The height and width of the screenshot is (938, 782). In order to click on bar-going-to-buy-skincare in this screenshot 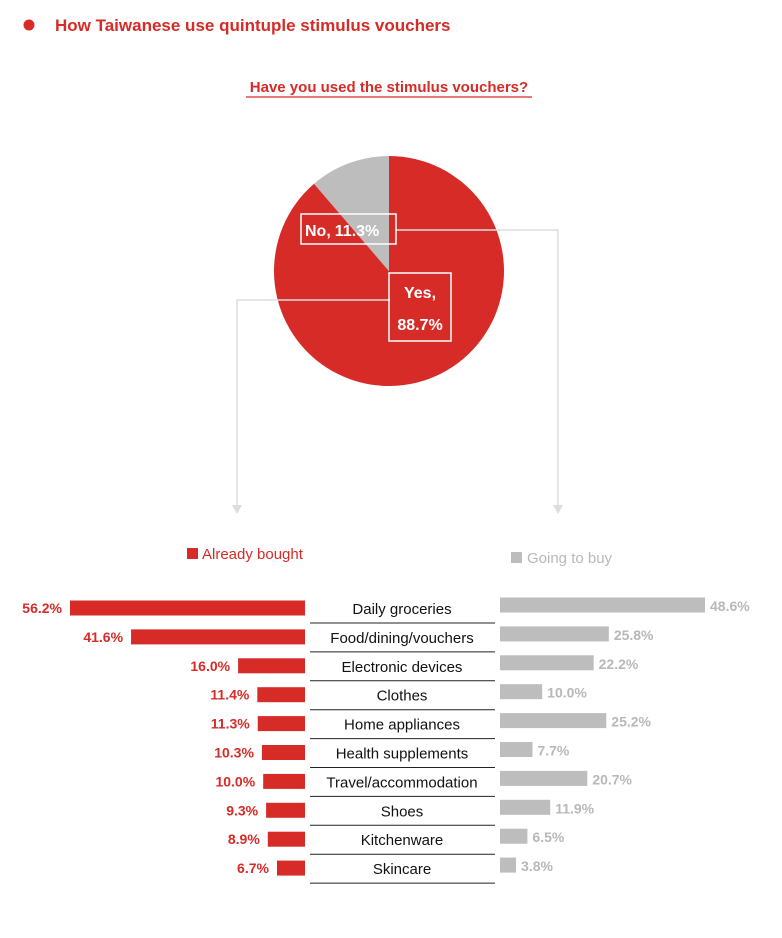, I will do `click(508, 865)`.